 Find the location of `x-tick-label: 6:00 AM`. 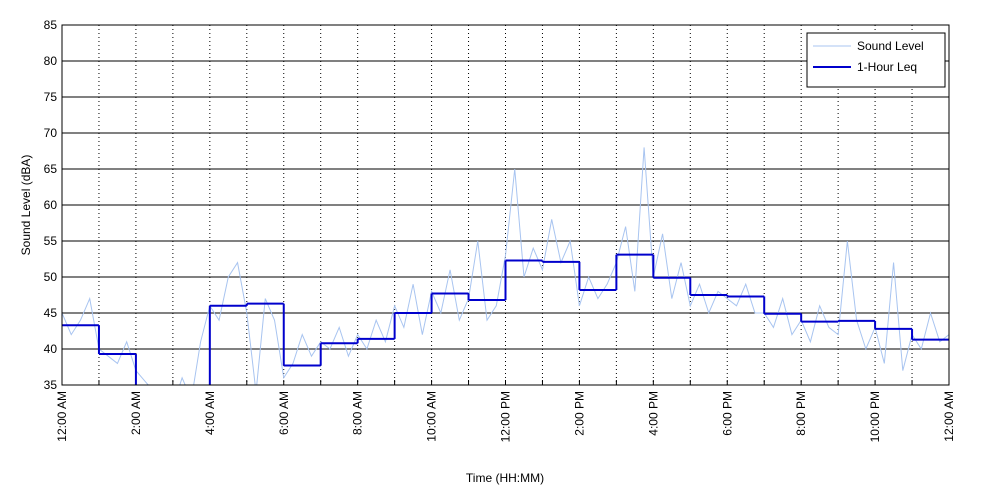

x-tick-label: 6:00 AM is located at coordinates (284, 413).